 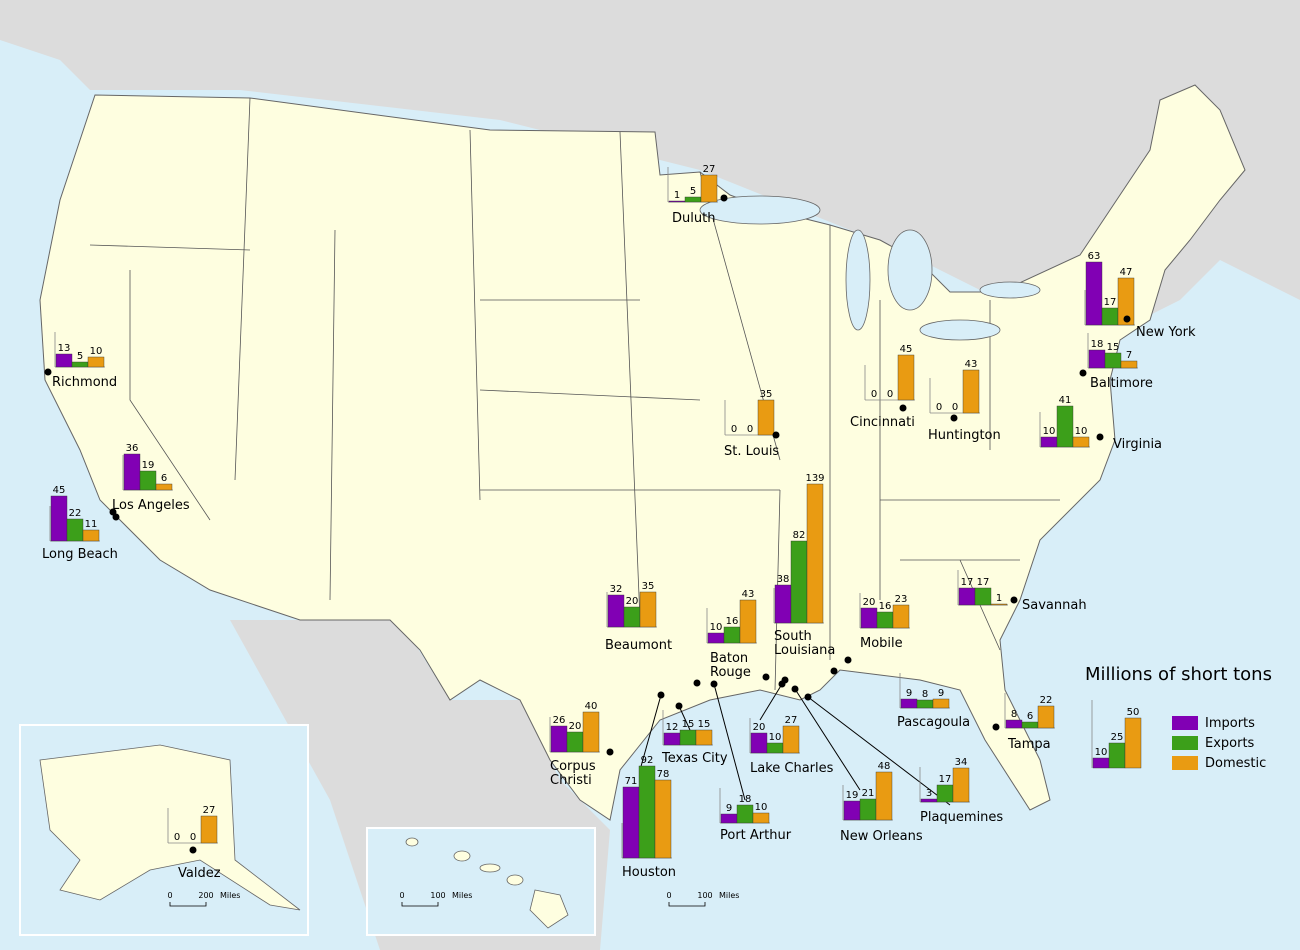 What do you see at coordinates (745, 799) in the screenshot?
I see `value-label: 18` at bounding box center [745, 799].